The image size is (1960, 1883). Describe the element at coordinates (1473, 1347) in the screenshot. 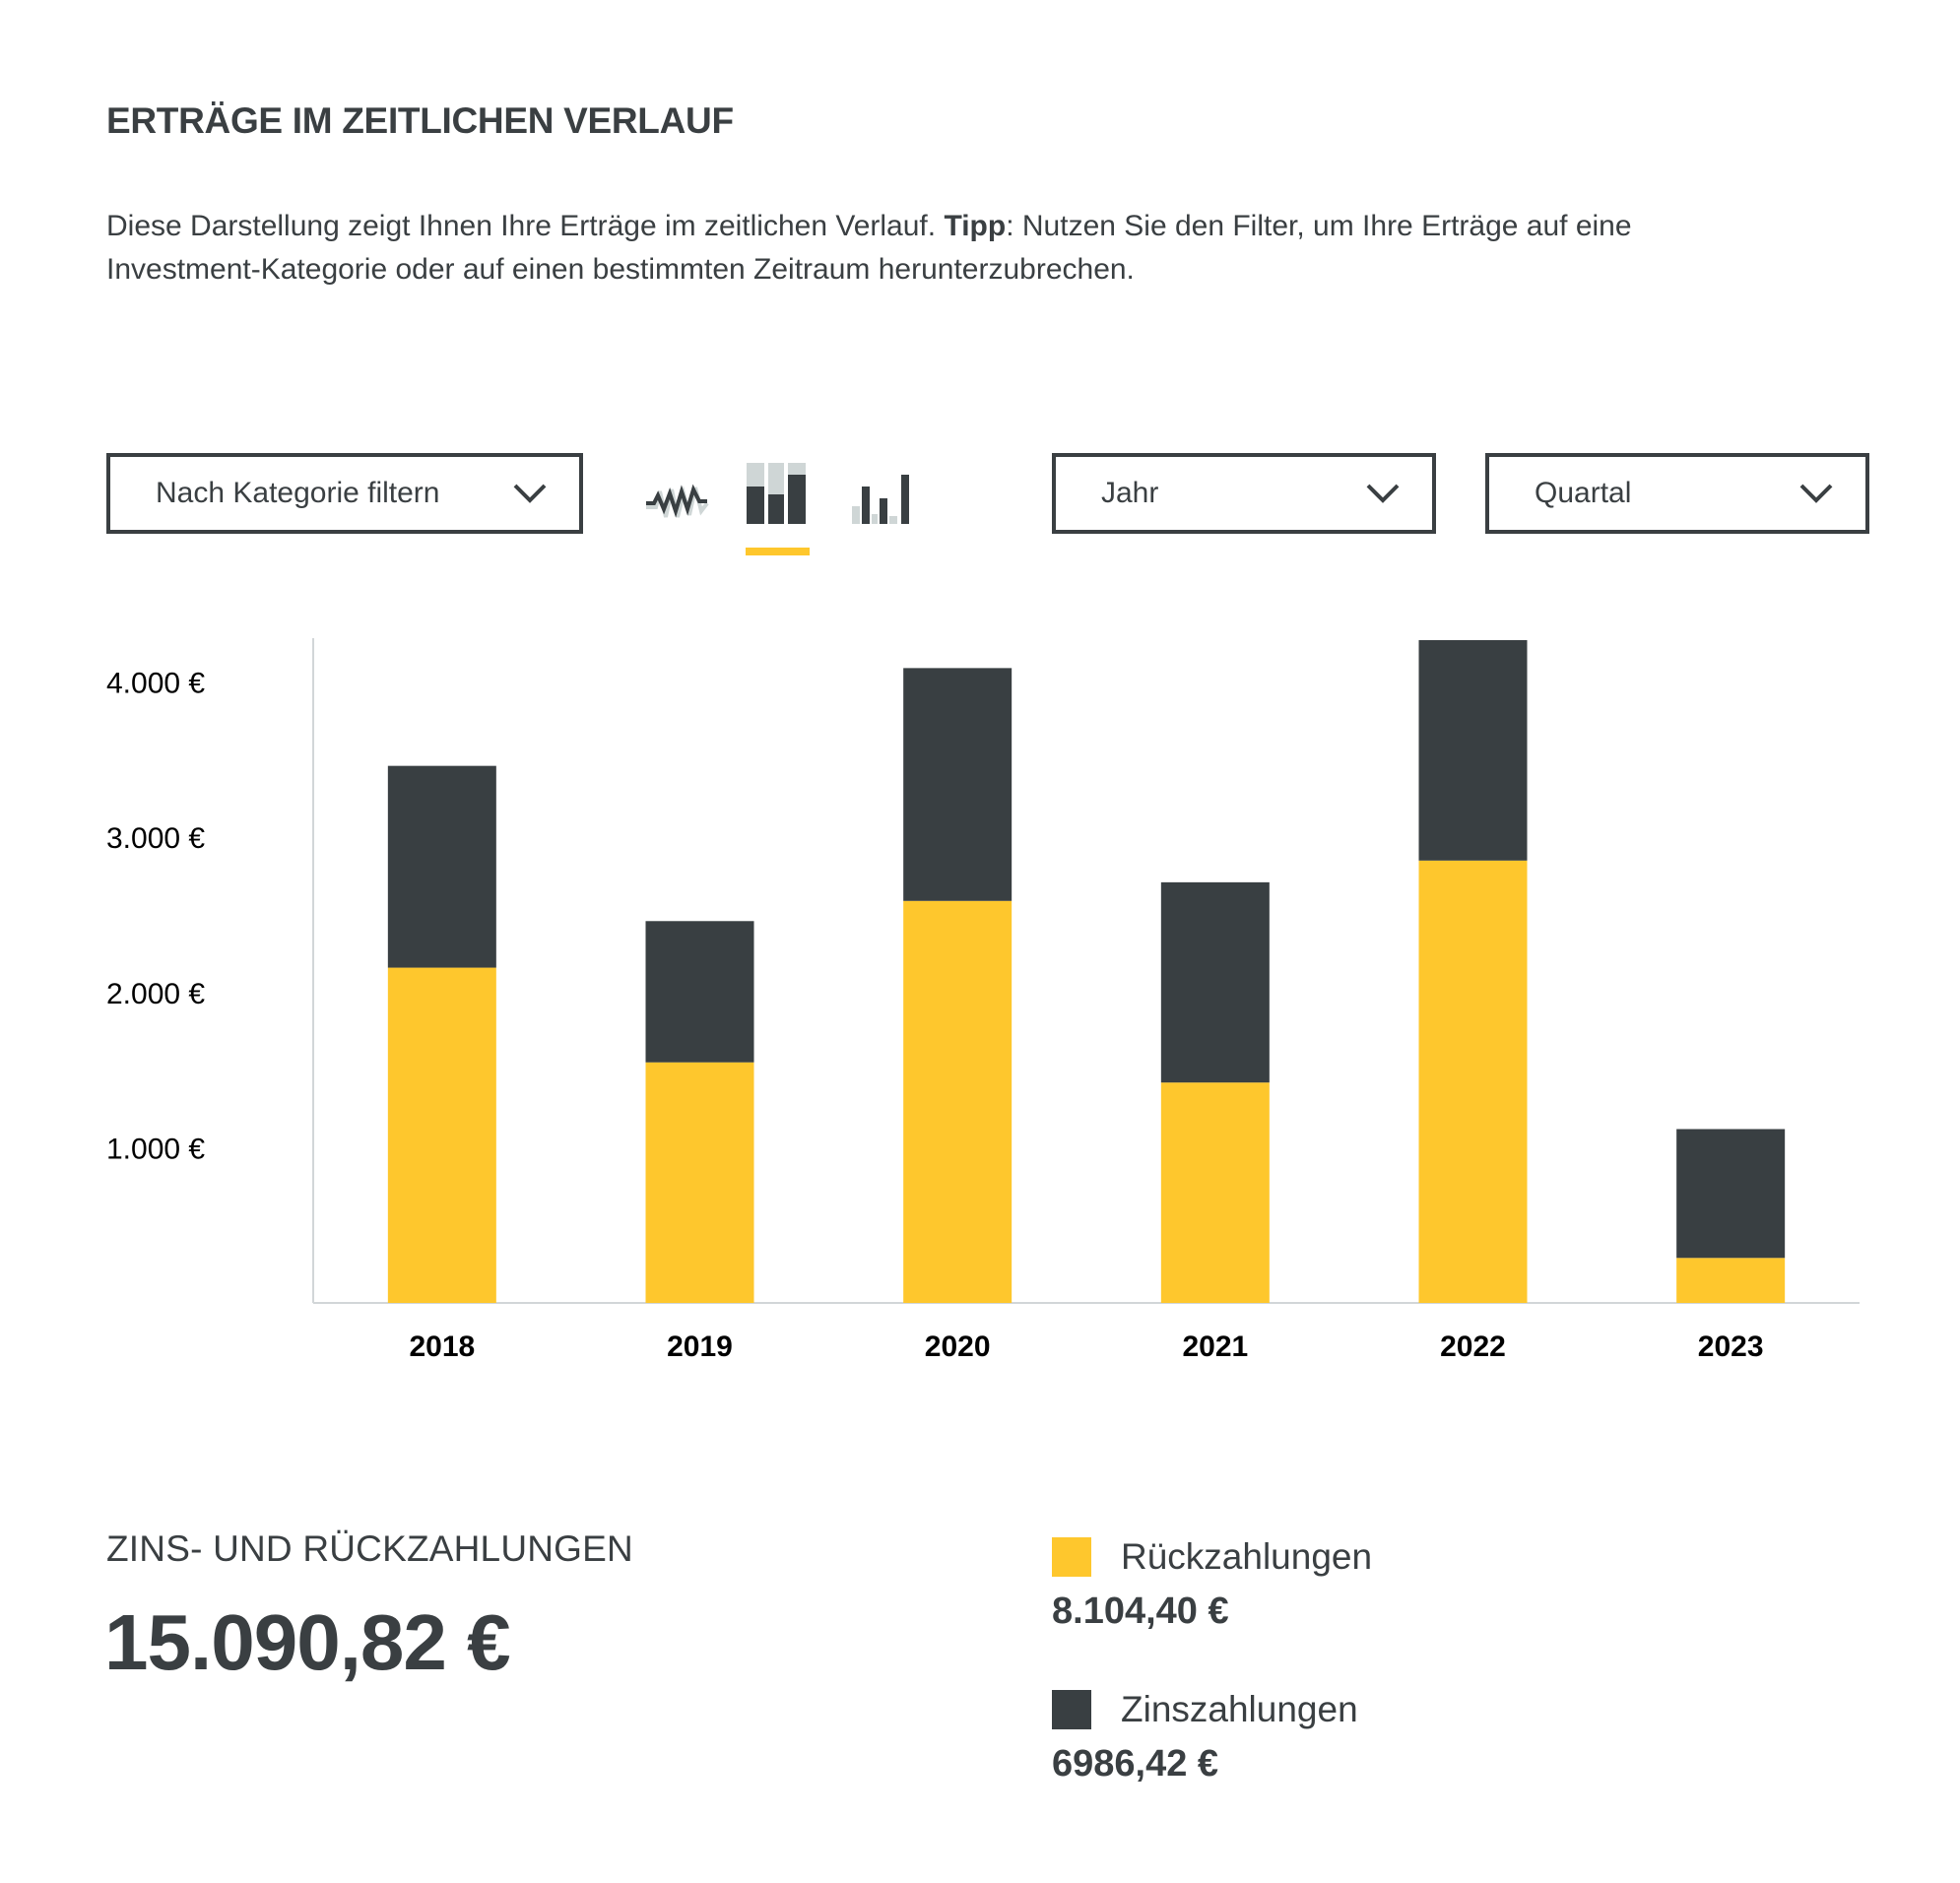

I see `x-tick-label: 2022` at that location.